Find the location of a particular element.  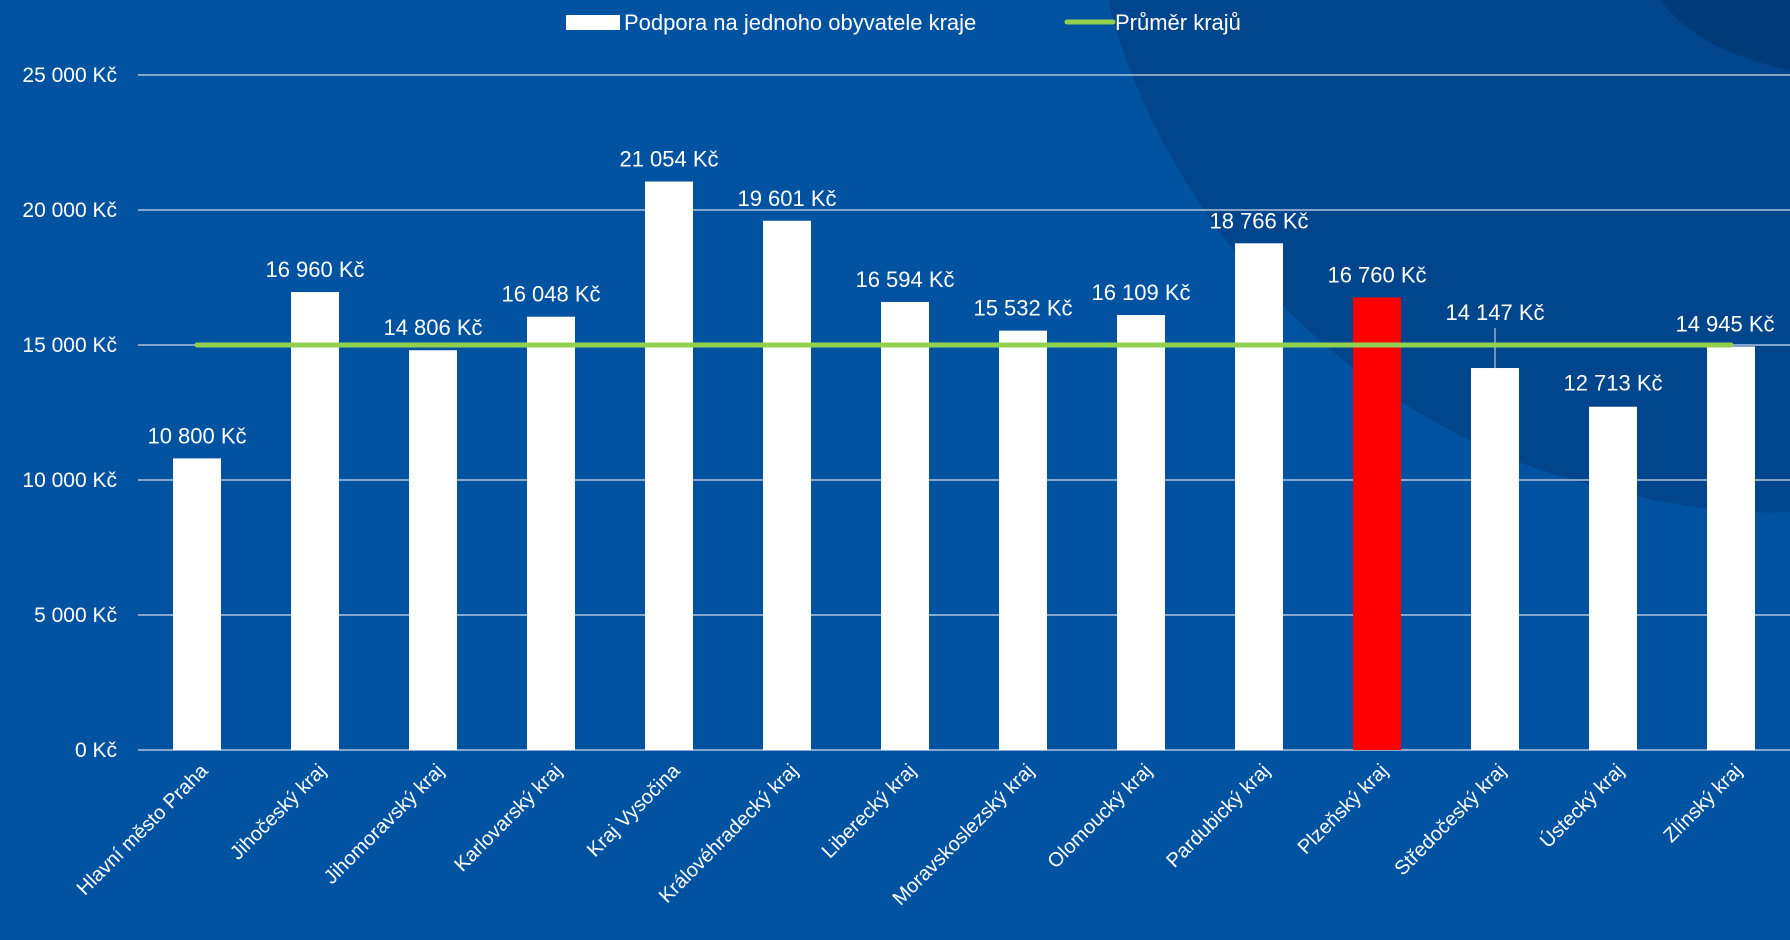

legend-label-bar: Podpora na jednoho obyvatele kraje is located at coordinates (800, 22).